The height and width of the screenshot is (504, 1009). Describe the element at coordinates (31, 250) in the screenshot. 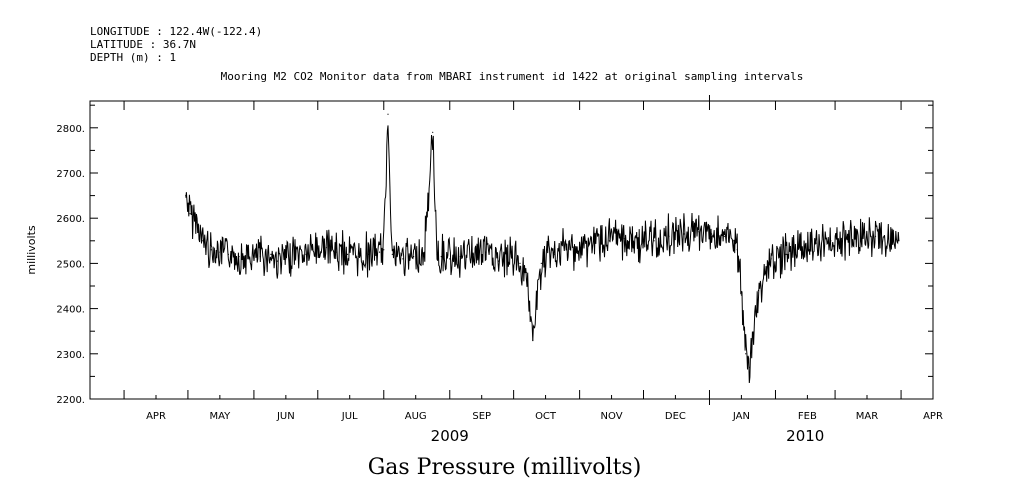

I see `y-axis-label: millivolts` at that location.